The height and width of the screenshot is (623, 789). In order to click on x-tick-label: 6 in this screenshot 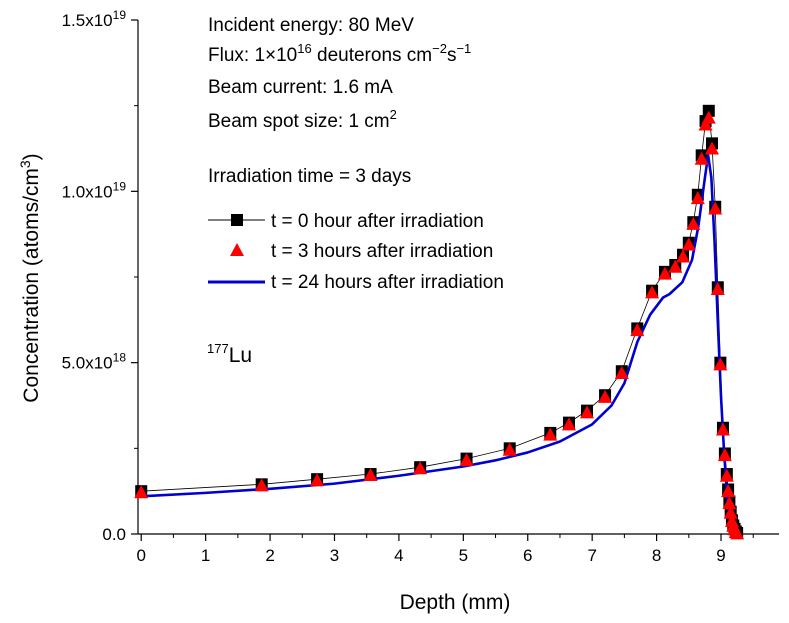, I will do `click(527, 555)`.